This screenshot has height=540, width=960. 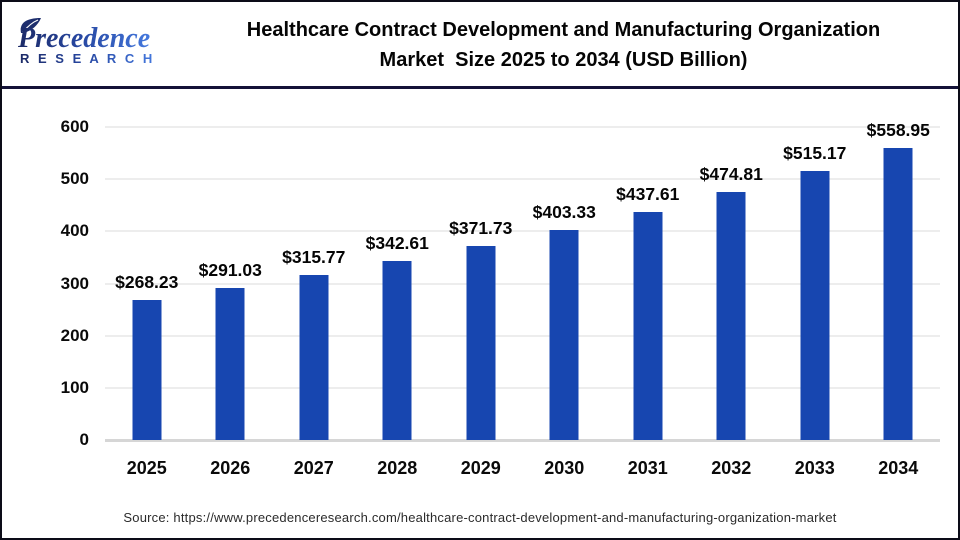 What do you see at coordinates (898, 130) in the screenshot?
I see `bar-value-label: $558.95` at bounding box center [898, 130].